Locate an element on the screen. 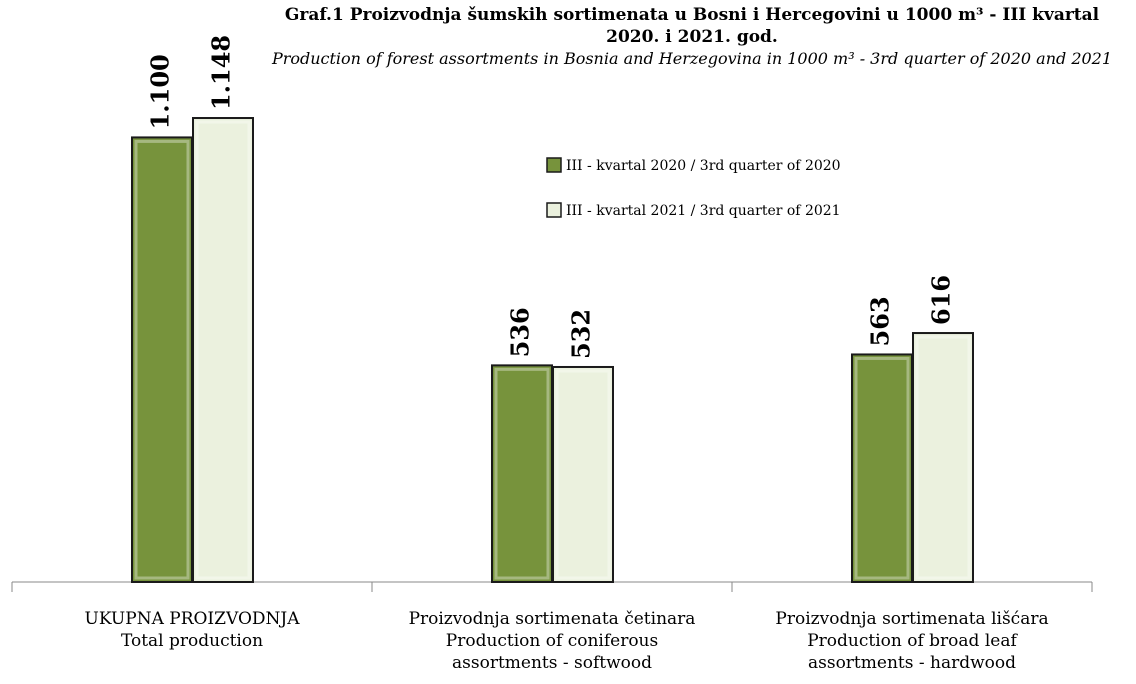 This screenshot has height=684, width=1136. value-label: 536 is located at coordinates (520, 332).